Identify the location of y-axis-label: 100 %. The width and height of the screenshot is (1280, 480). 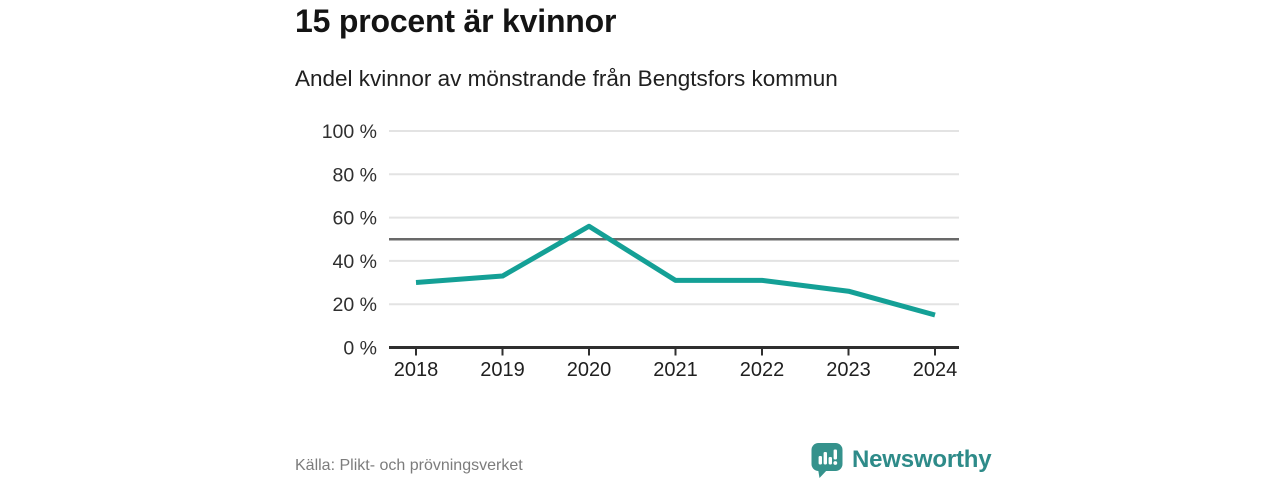
(349, 132).